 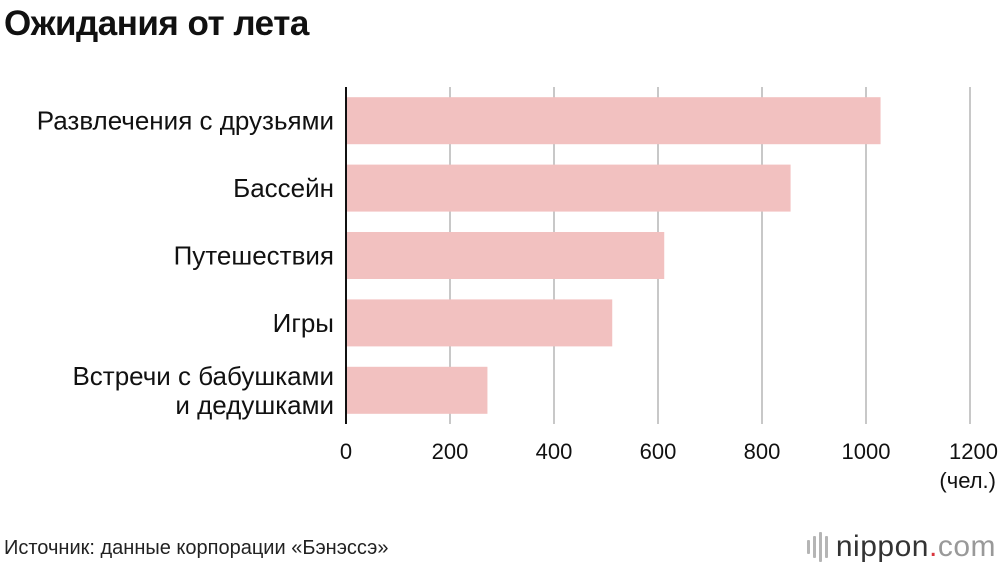 I want to click on x-axis-unit: (чел.), so click(x=967, y=480).